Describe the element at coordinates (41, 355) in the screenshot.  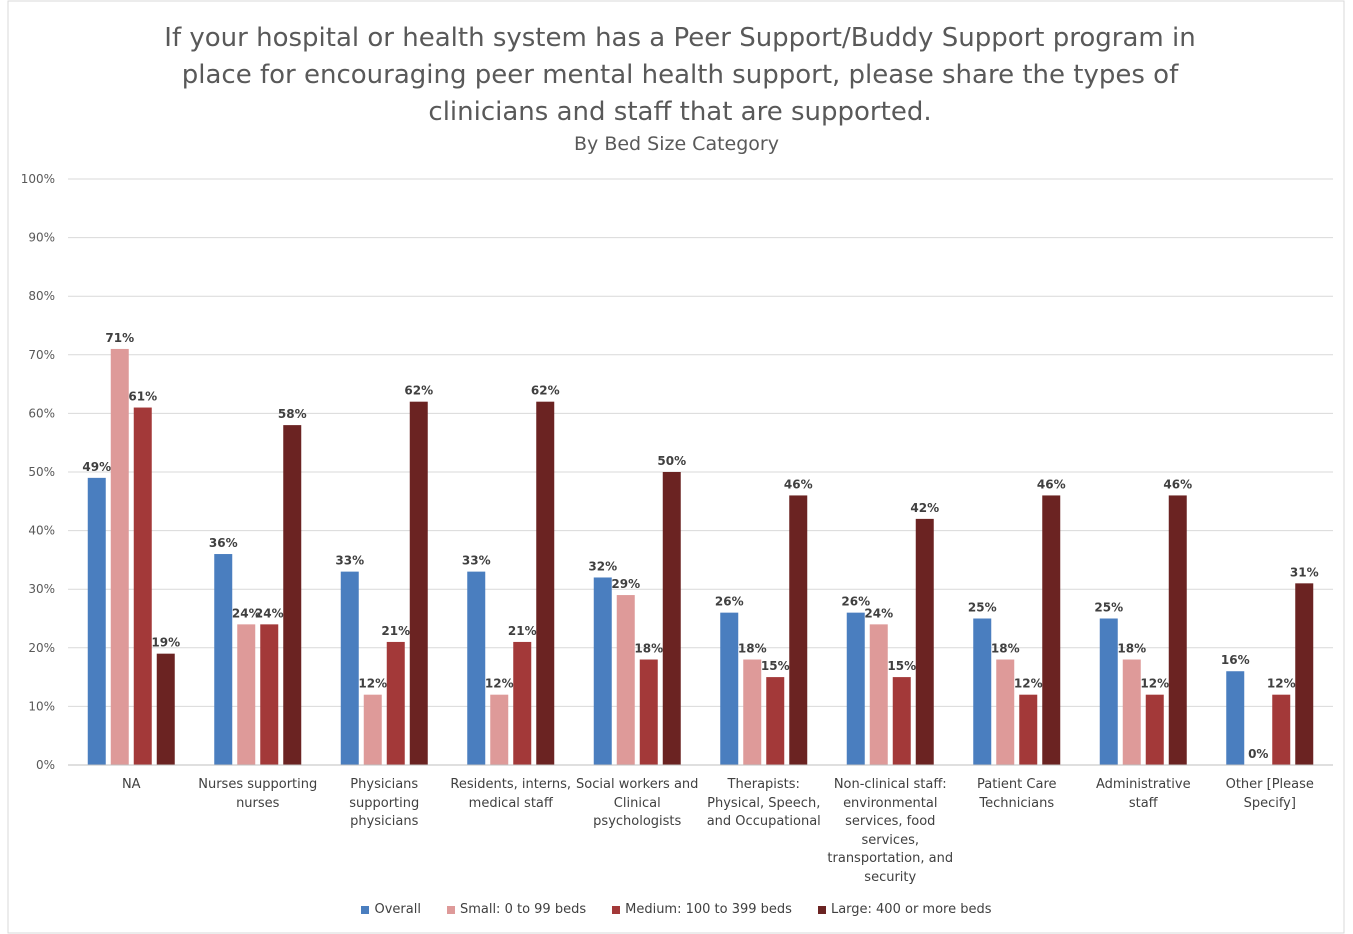
I see `y-tick-label: 70%` at that location.